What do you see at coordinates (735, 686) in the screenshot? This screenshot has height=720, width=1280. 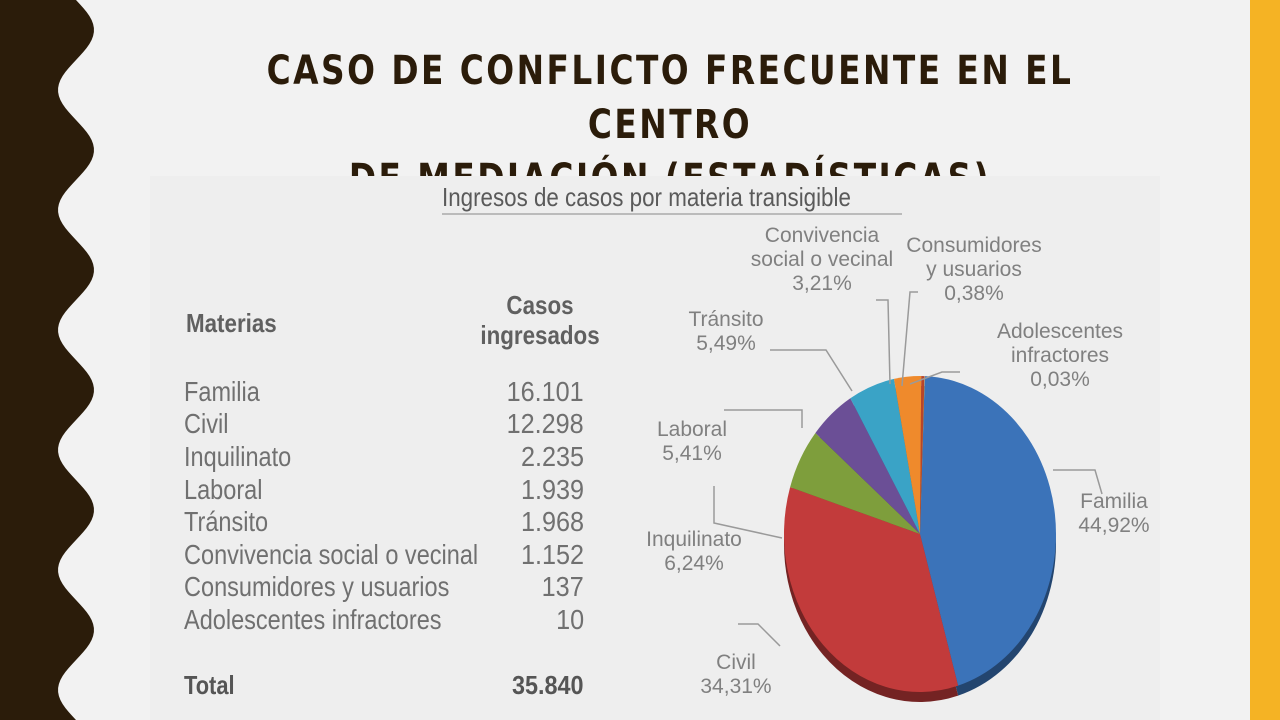 I see `slice-percent-label: 34,31%` at bounding box center [735, 686].